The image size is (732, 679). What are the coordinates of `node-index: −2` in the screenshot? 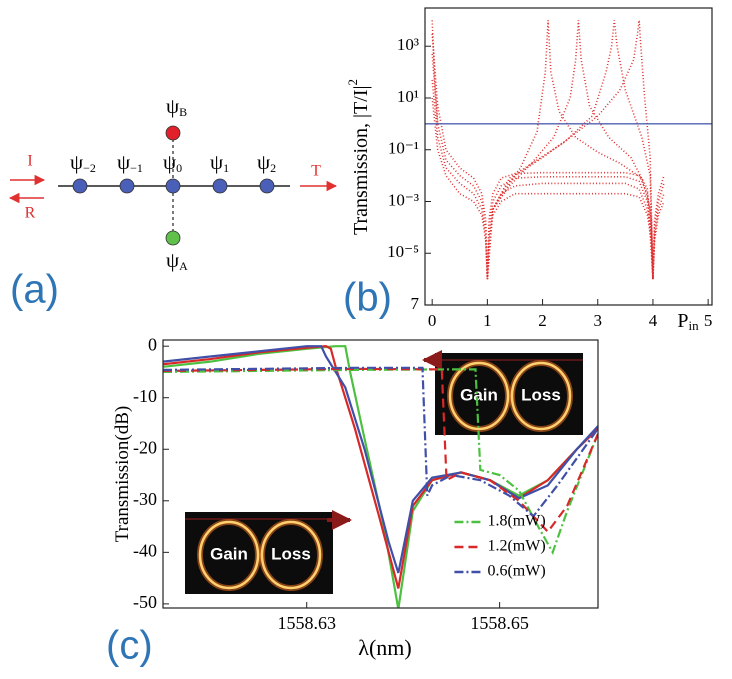 It's located at (89, 168).